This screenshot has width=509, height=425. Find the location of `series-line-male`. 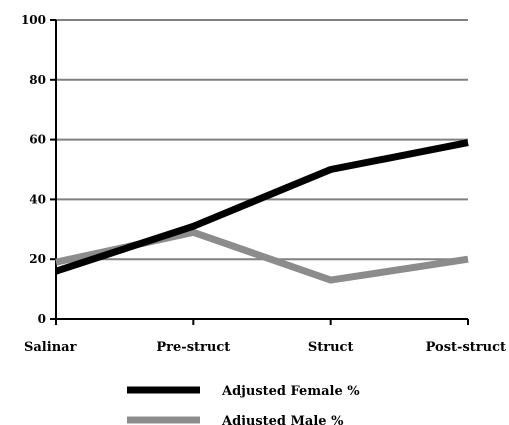

series-line-male is located at coordinates (262, 256).